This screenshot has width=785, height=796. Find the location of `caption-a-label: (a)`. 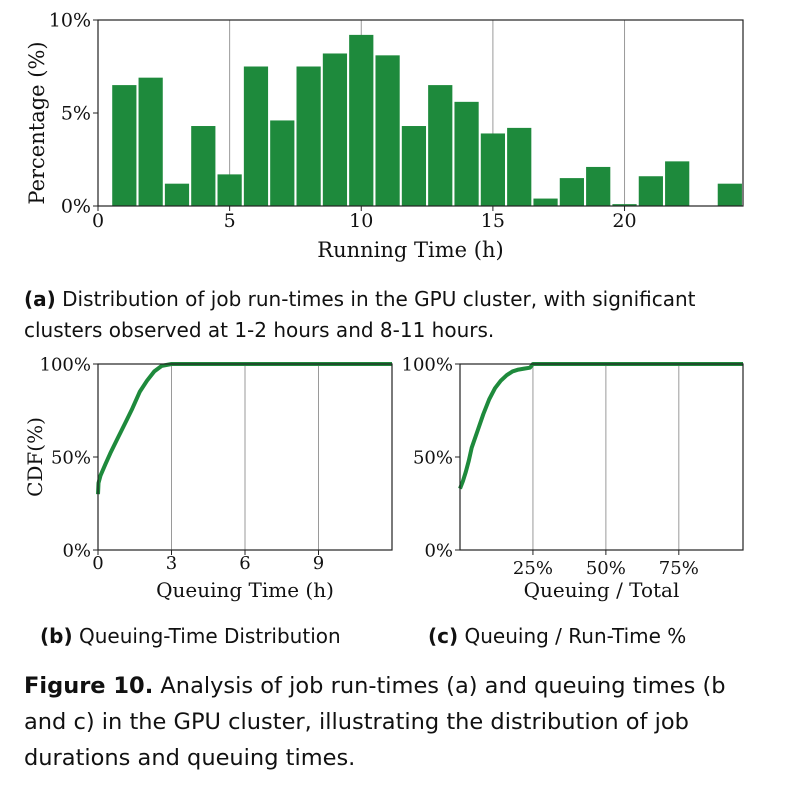

caption-a-label: (a) is located at coordinates (40, 299).